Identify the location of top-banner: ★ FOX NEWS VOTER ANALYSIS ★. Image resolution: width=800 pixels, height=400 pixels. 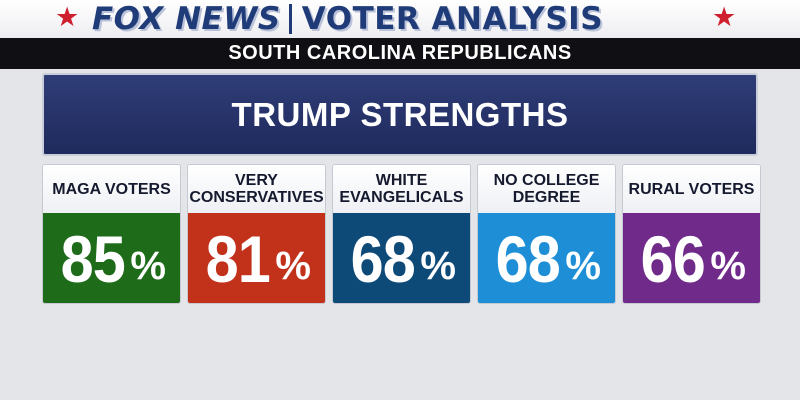
(400, 19).